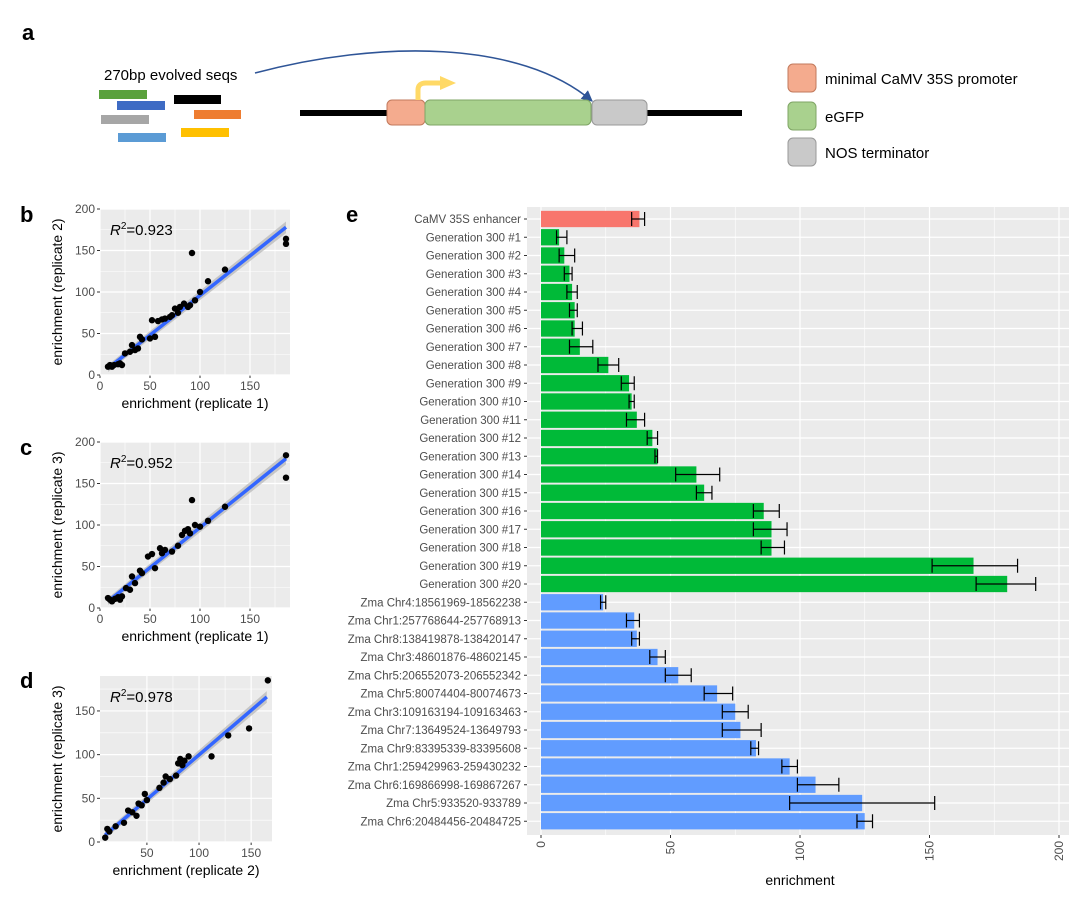 The width and height of the screenshot is (1080, 901). What do you see at coordinates (470, 530) in the screenshot?
I see `bar-category-label: Generation 300 #17` at bounding box center [470, 530].